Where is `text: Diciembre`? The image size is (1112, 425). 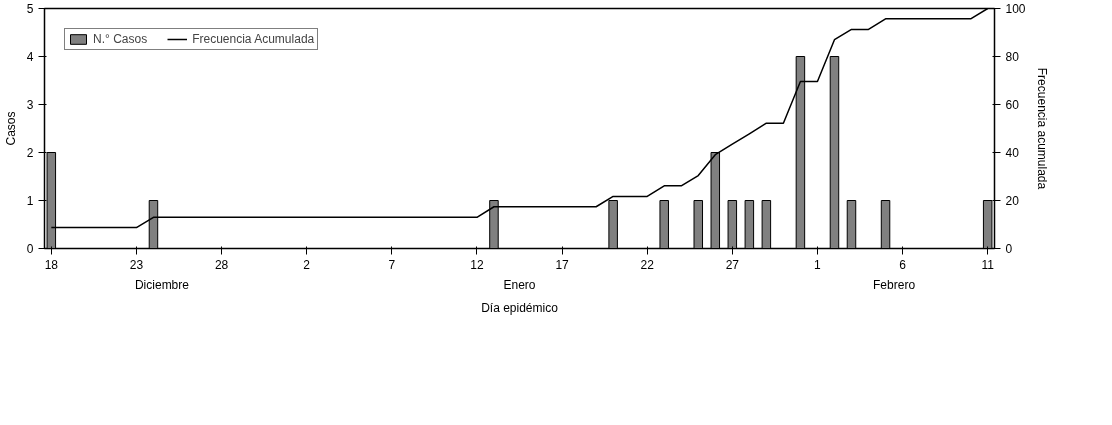 text: Diciembre is located at coordinates (162, 284).